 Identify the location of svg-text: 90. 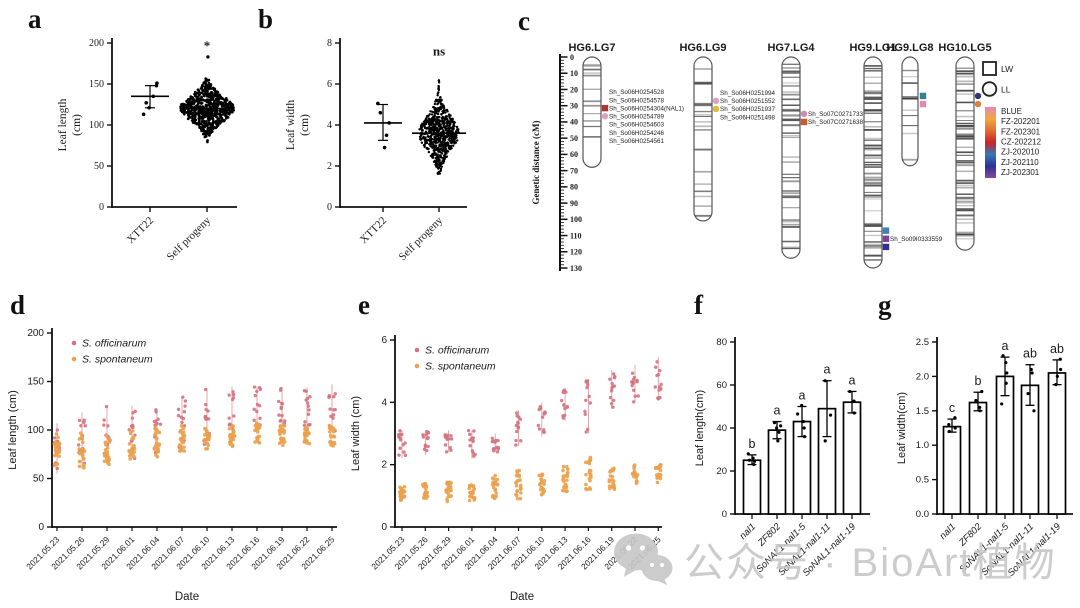
(574, 203).